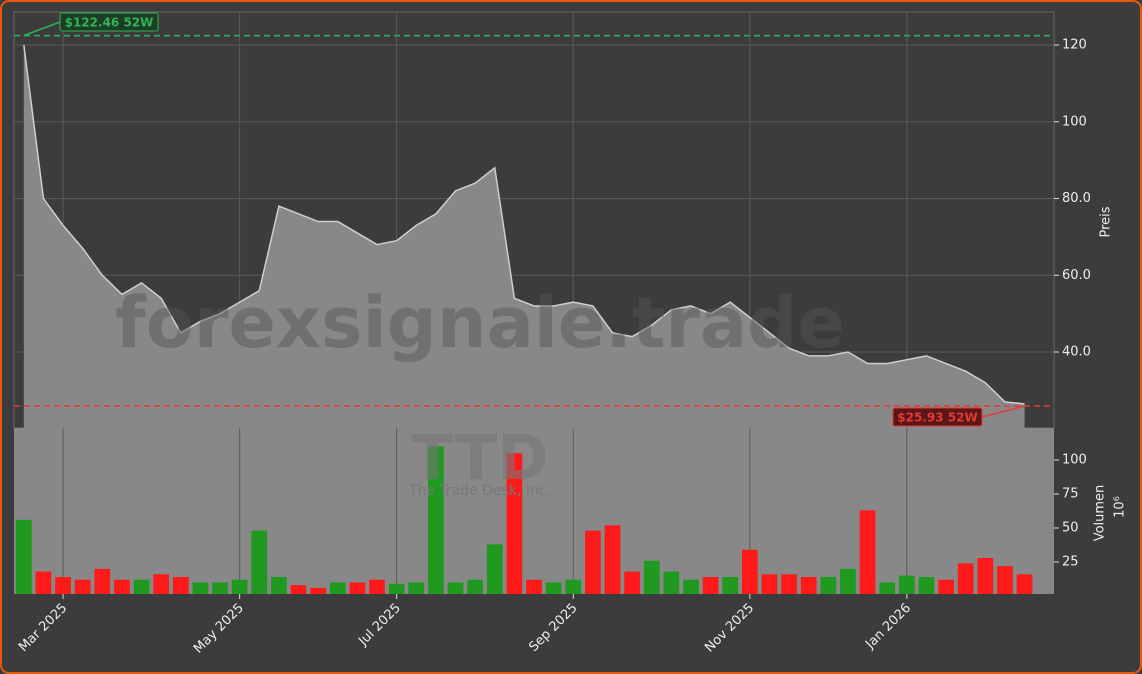 The image size is (1142, 674). Describe the element at coordinates (1070, 528) in the screenshot. I see `y-tick-label: 50` at that location.